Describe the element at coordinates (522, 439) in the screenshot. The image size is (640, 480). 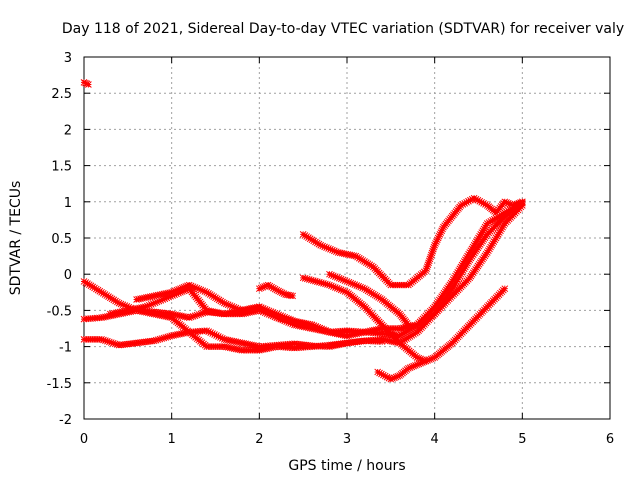
I see `x-tick-label: 5` at that location.